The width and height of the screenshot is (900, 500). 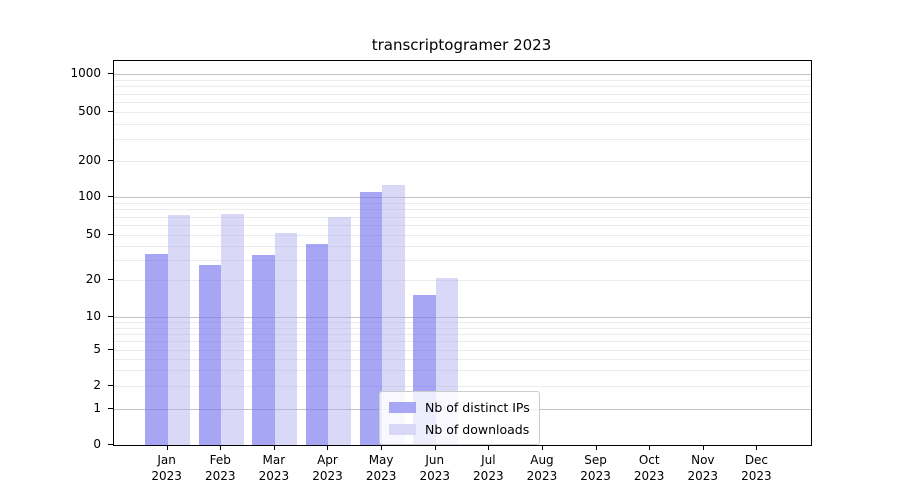 I want to click on y-tick-label: 50, so click(x=93, y=234).